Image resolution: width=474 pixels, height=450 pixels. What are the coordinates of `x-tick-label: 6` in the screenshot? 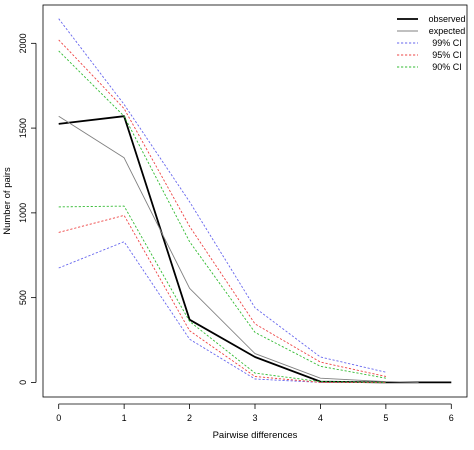 It's located at (451, 418).